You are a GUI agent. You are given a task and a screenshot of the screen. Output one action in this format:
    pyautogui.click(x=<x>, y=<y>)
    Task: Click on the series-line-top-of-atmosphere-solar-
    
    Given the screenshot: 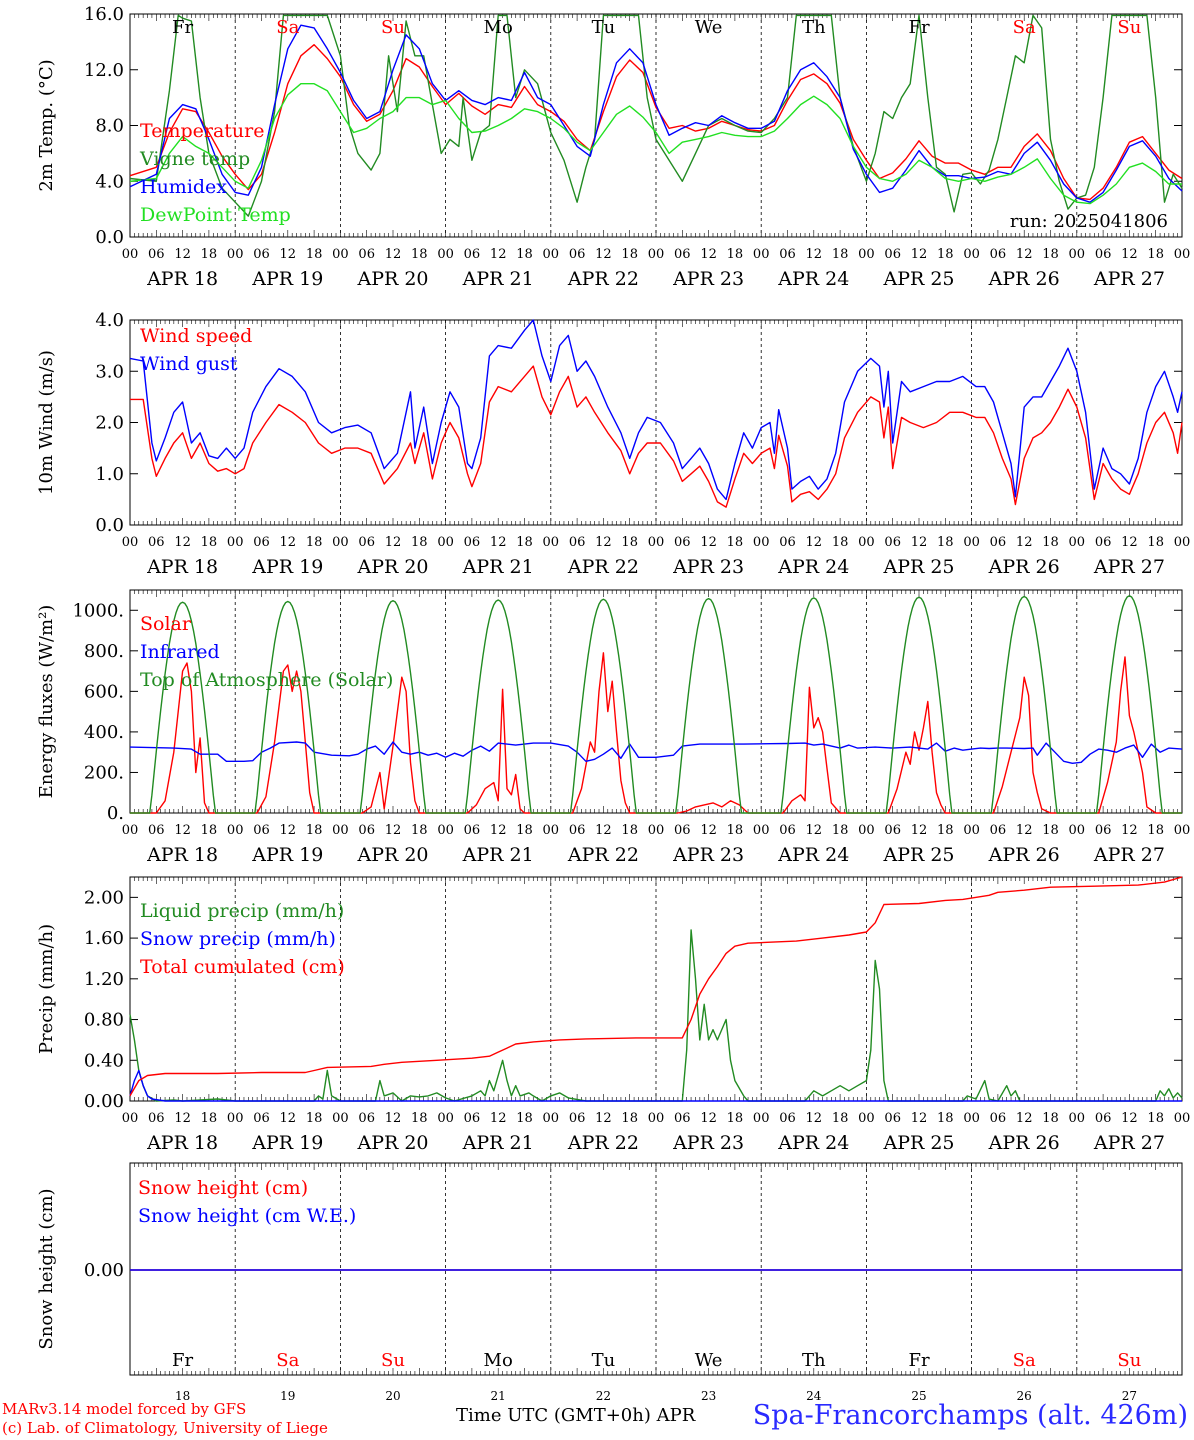 What is the action you would take?
    pyautogui.click(x=656, y=704)
    